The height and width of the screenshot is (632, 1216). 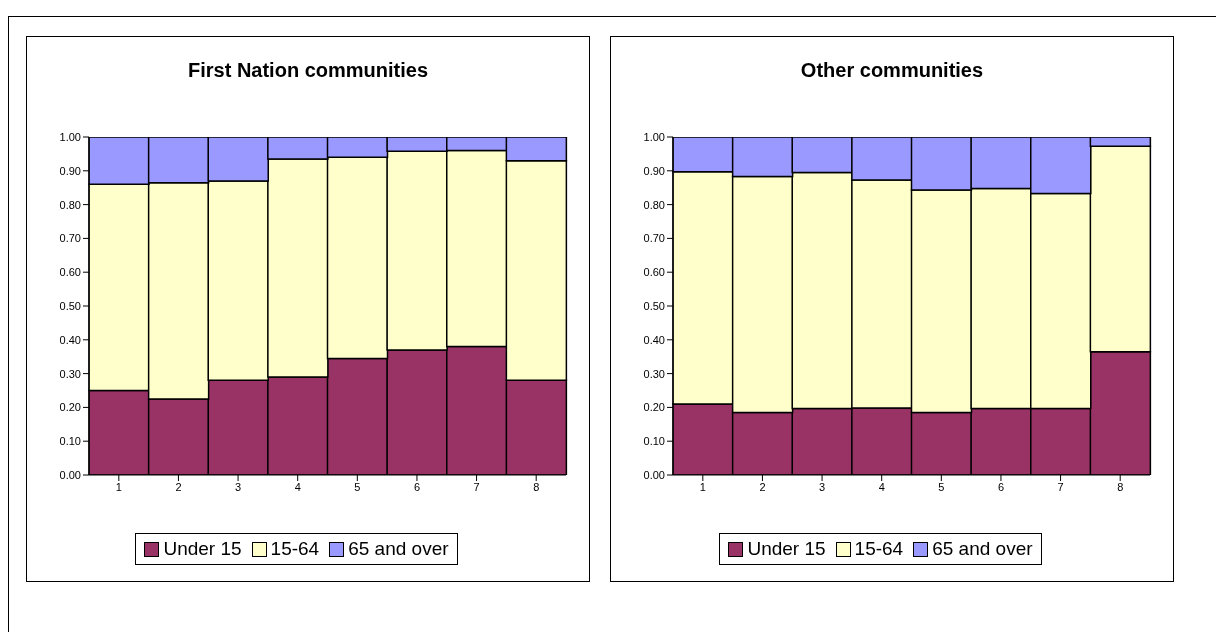 I want to click on chart-title: First Nation communities, so click(x=308, y=70).